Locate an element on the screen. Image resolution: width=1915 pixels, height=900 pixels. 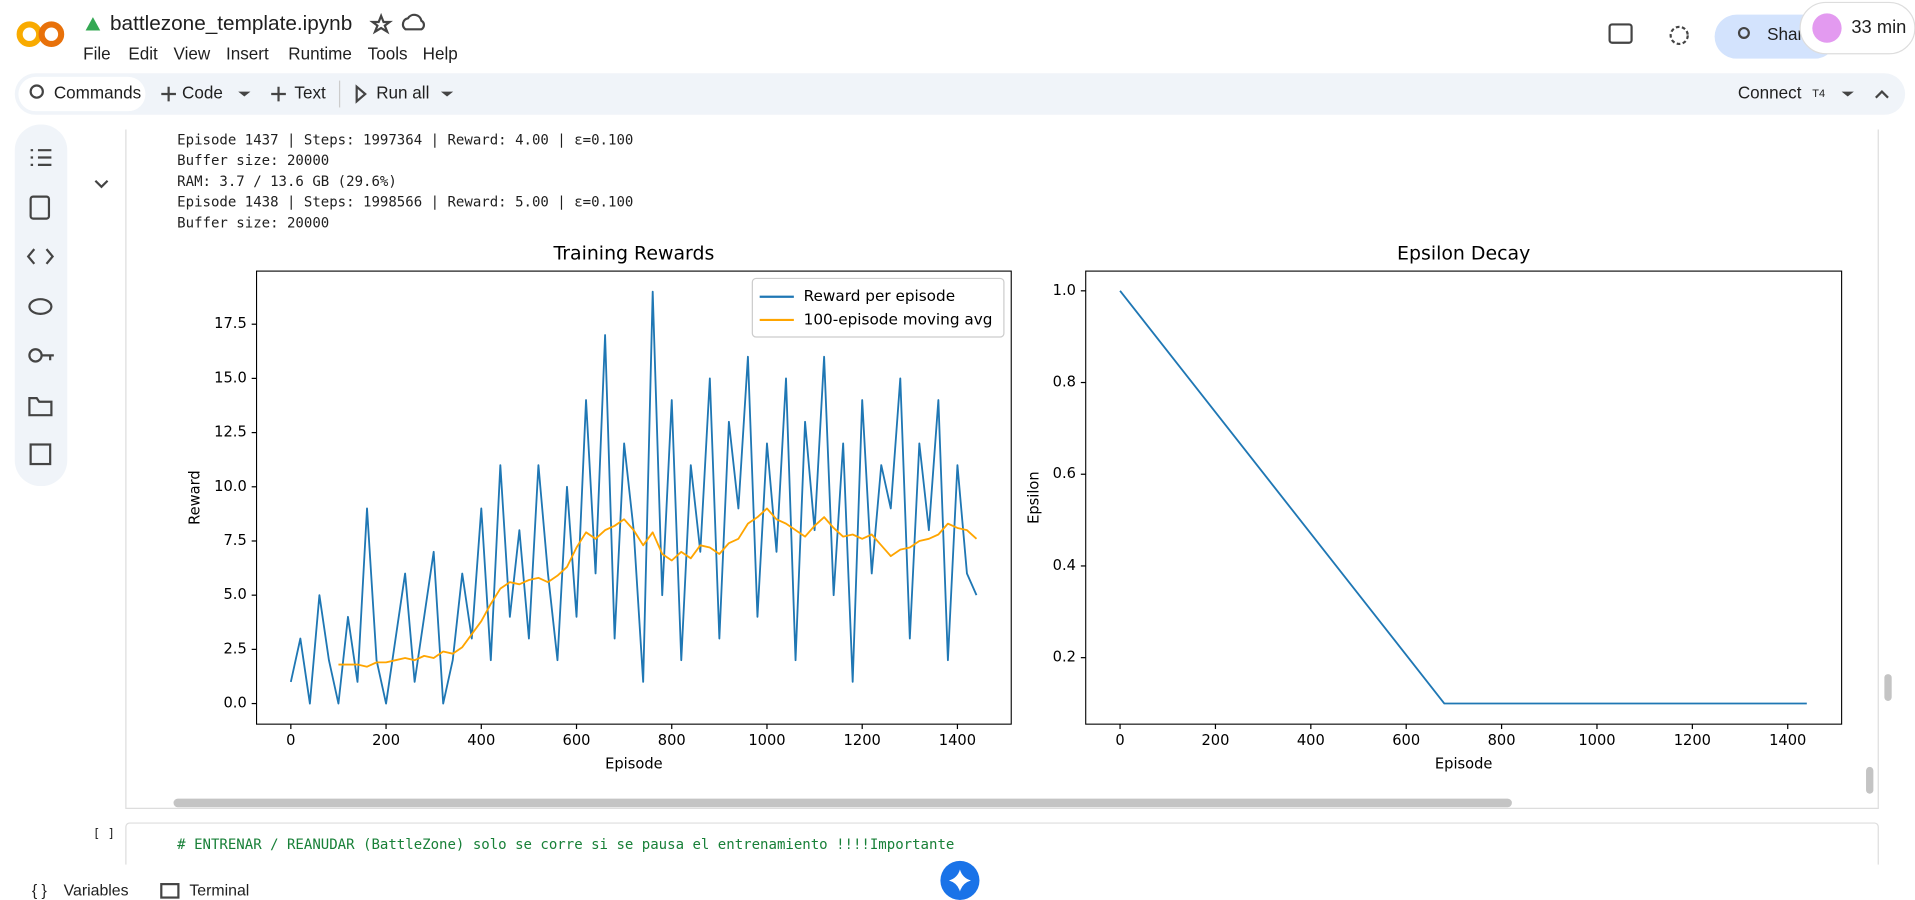
data-line is located at coordinates (658, 587).